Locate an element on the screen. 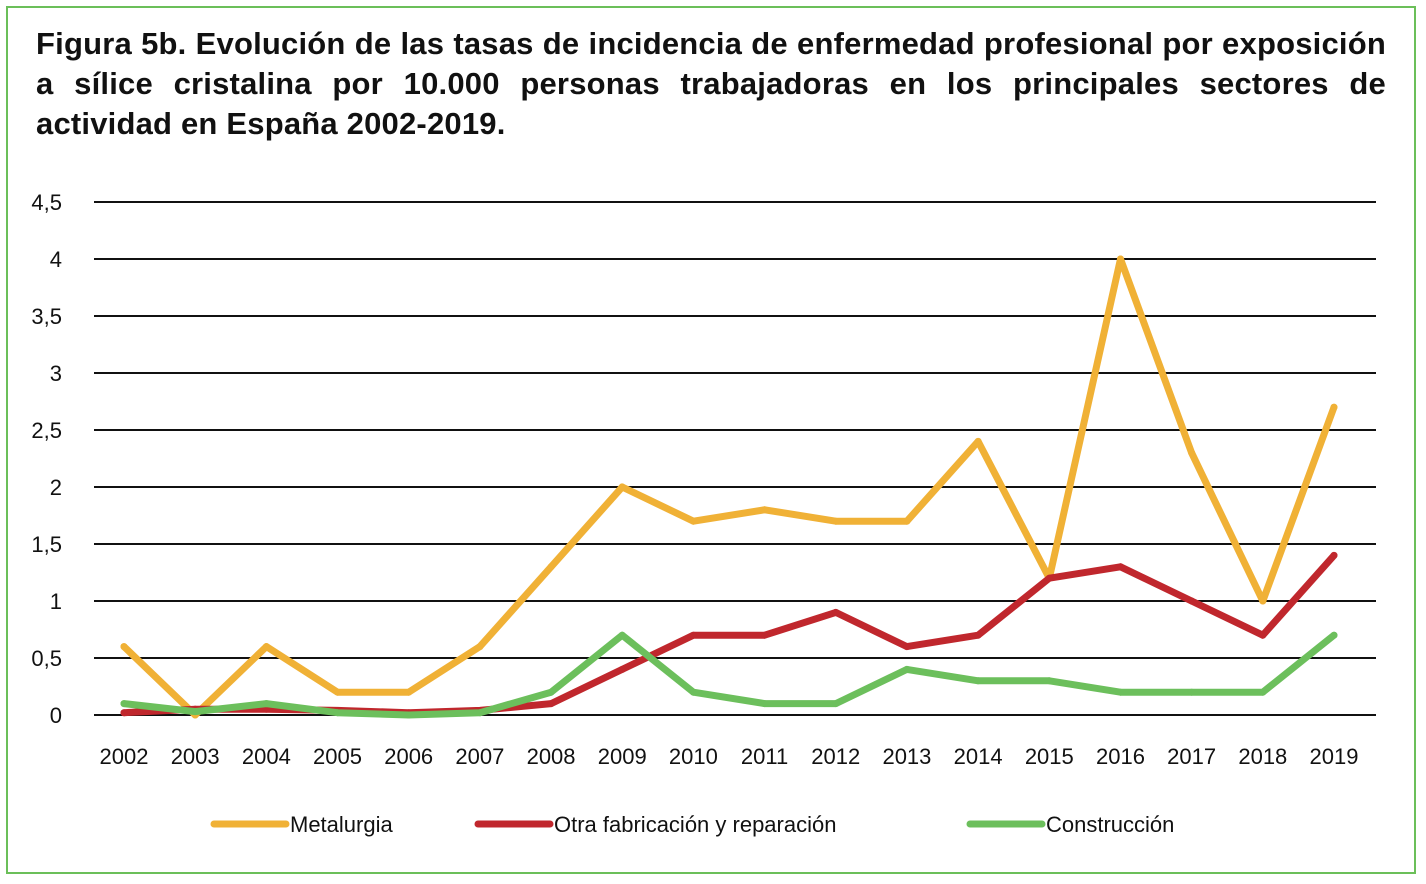 Image resolution: width=1426 pixels, height=884 pixels. x-tick-label: 2011 is located at coordinates (764, 756).